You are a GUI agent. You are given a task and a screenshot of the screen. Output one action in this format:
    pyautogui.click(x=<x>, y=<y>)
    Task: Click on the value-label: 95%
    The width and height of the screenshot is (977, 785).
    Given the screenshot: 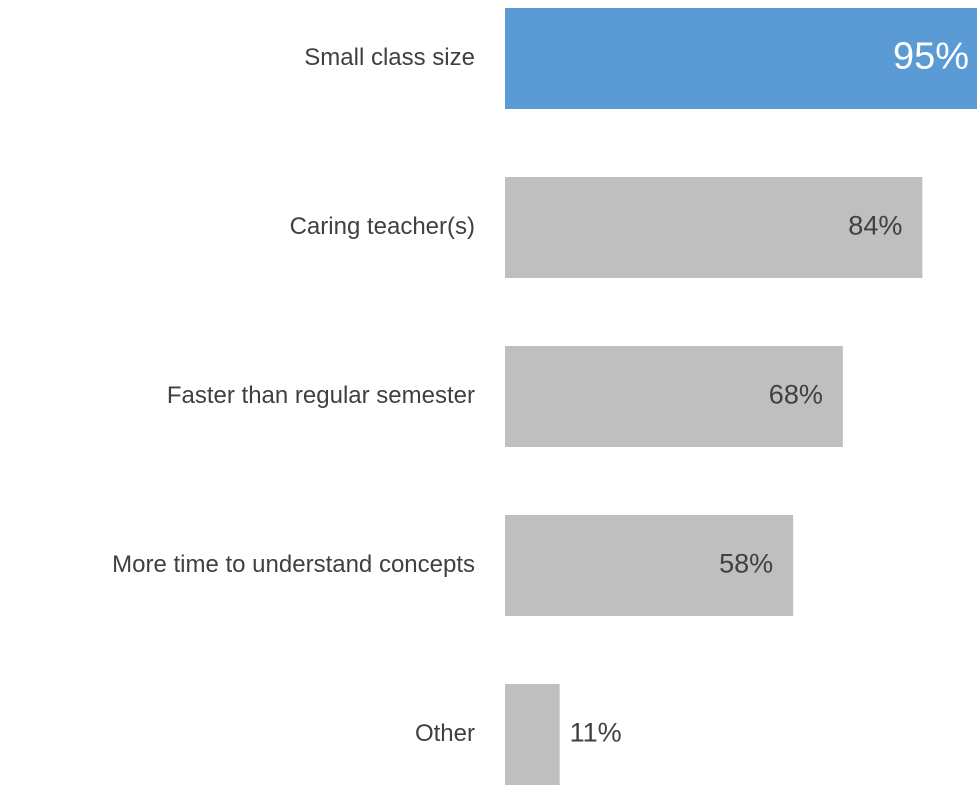 What is the action you would take?
    pyautogui.click(x=931, y=57)
    